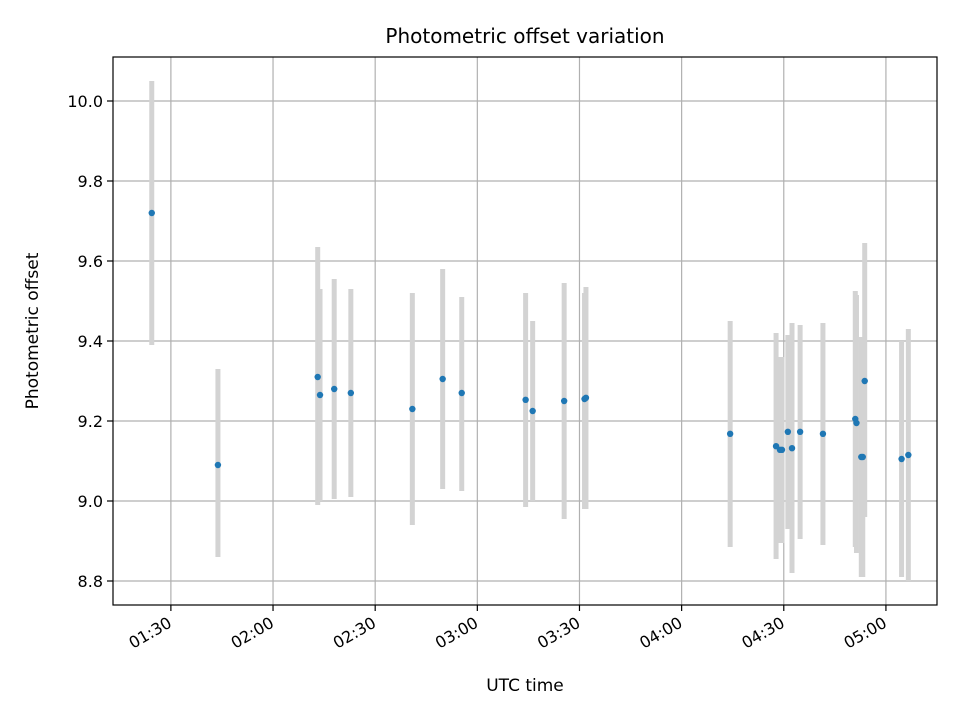  Describe the element at coordinates (90, 421) in the screenshot. I see `y-tick-label: 9.2` at that location.